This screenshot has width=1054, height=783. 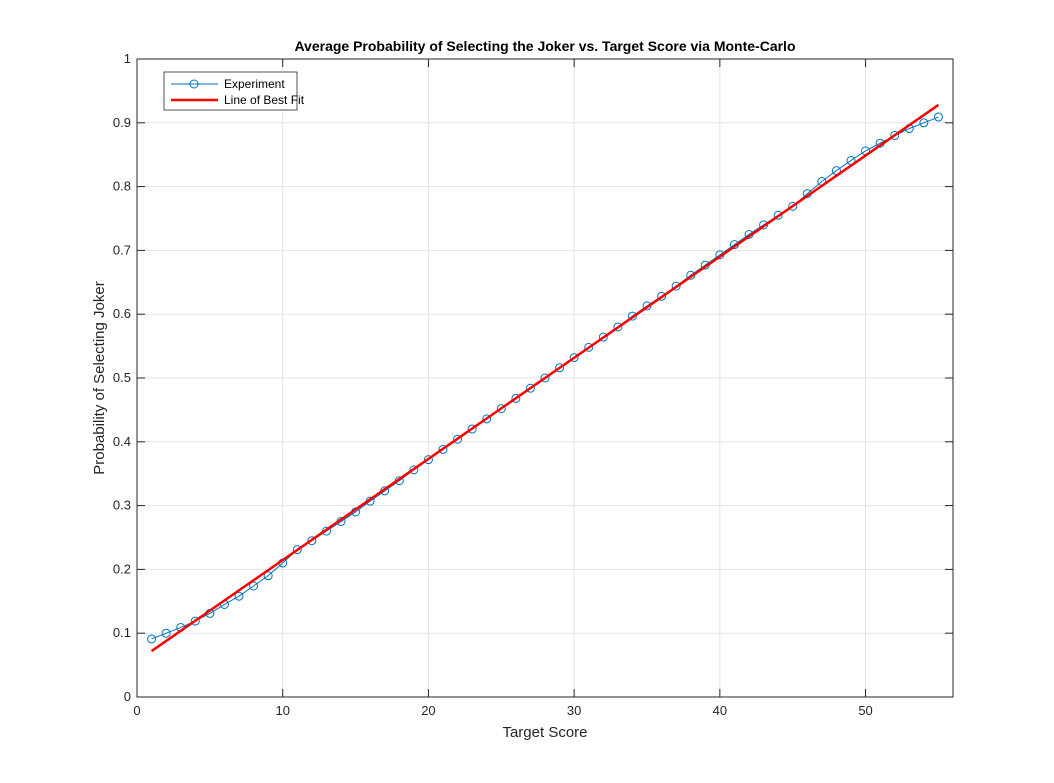 I want to click on y-tick-label: 1, so click(x=127, y=58).